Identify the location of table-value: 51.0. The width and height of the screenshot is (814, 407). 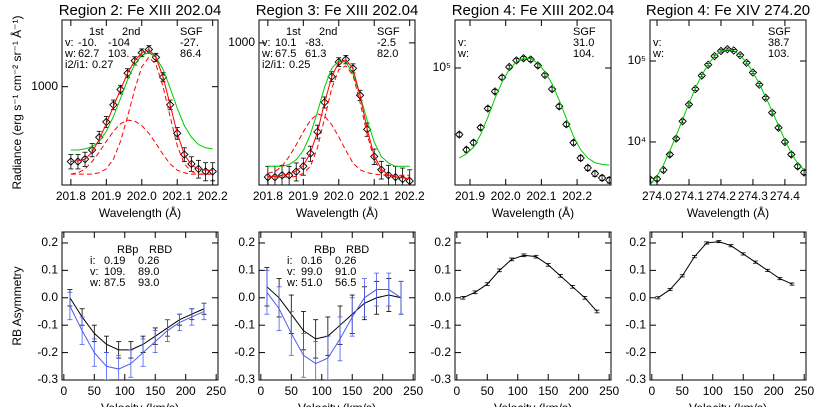
(311, 283).